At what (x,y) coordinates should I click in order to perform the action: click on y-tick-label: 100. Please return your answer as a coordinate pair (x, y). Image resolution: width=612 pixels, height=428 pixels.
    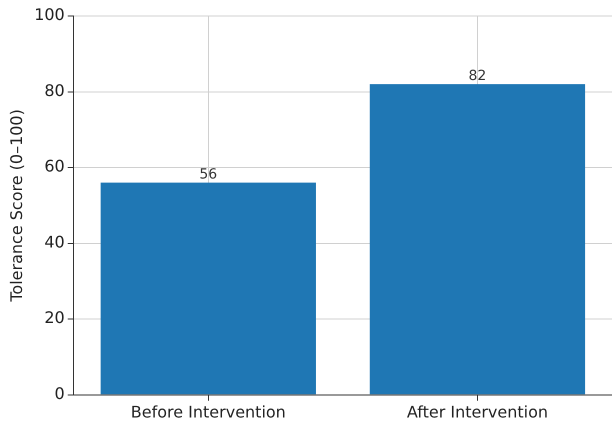
    Looking at the image, I should click on (49, 14).